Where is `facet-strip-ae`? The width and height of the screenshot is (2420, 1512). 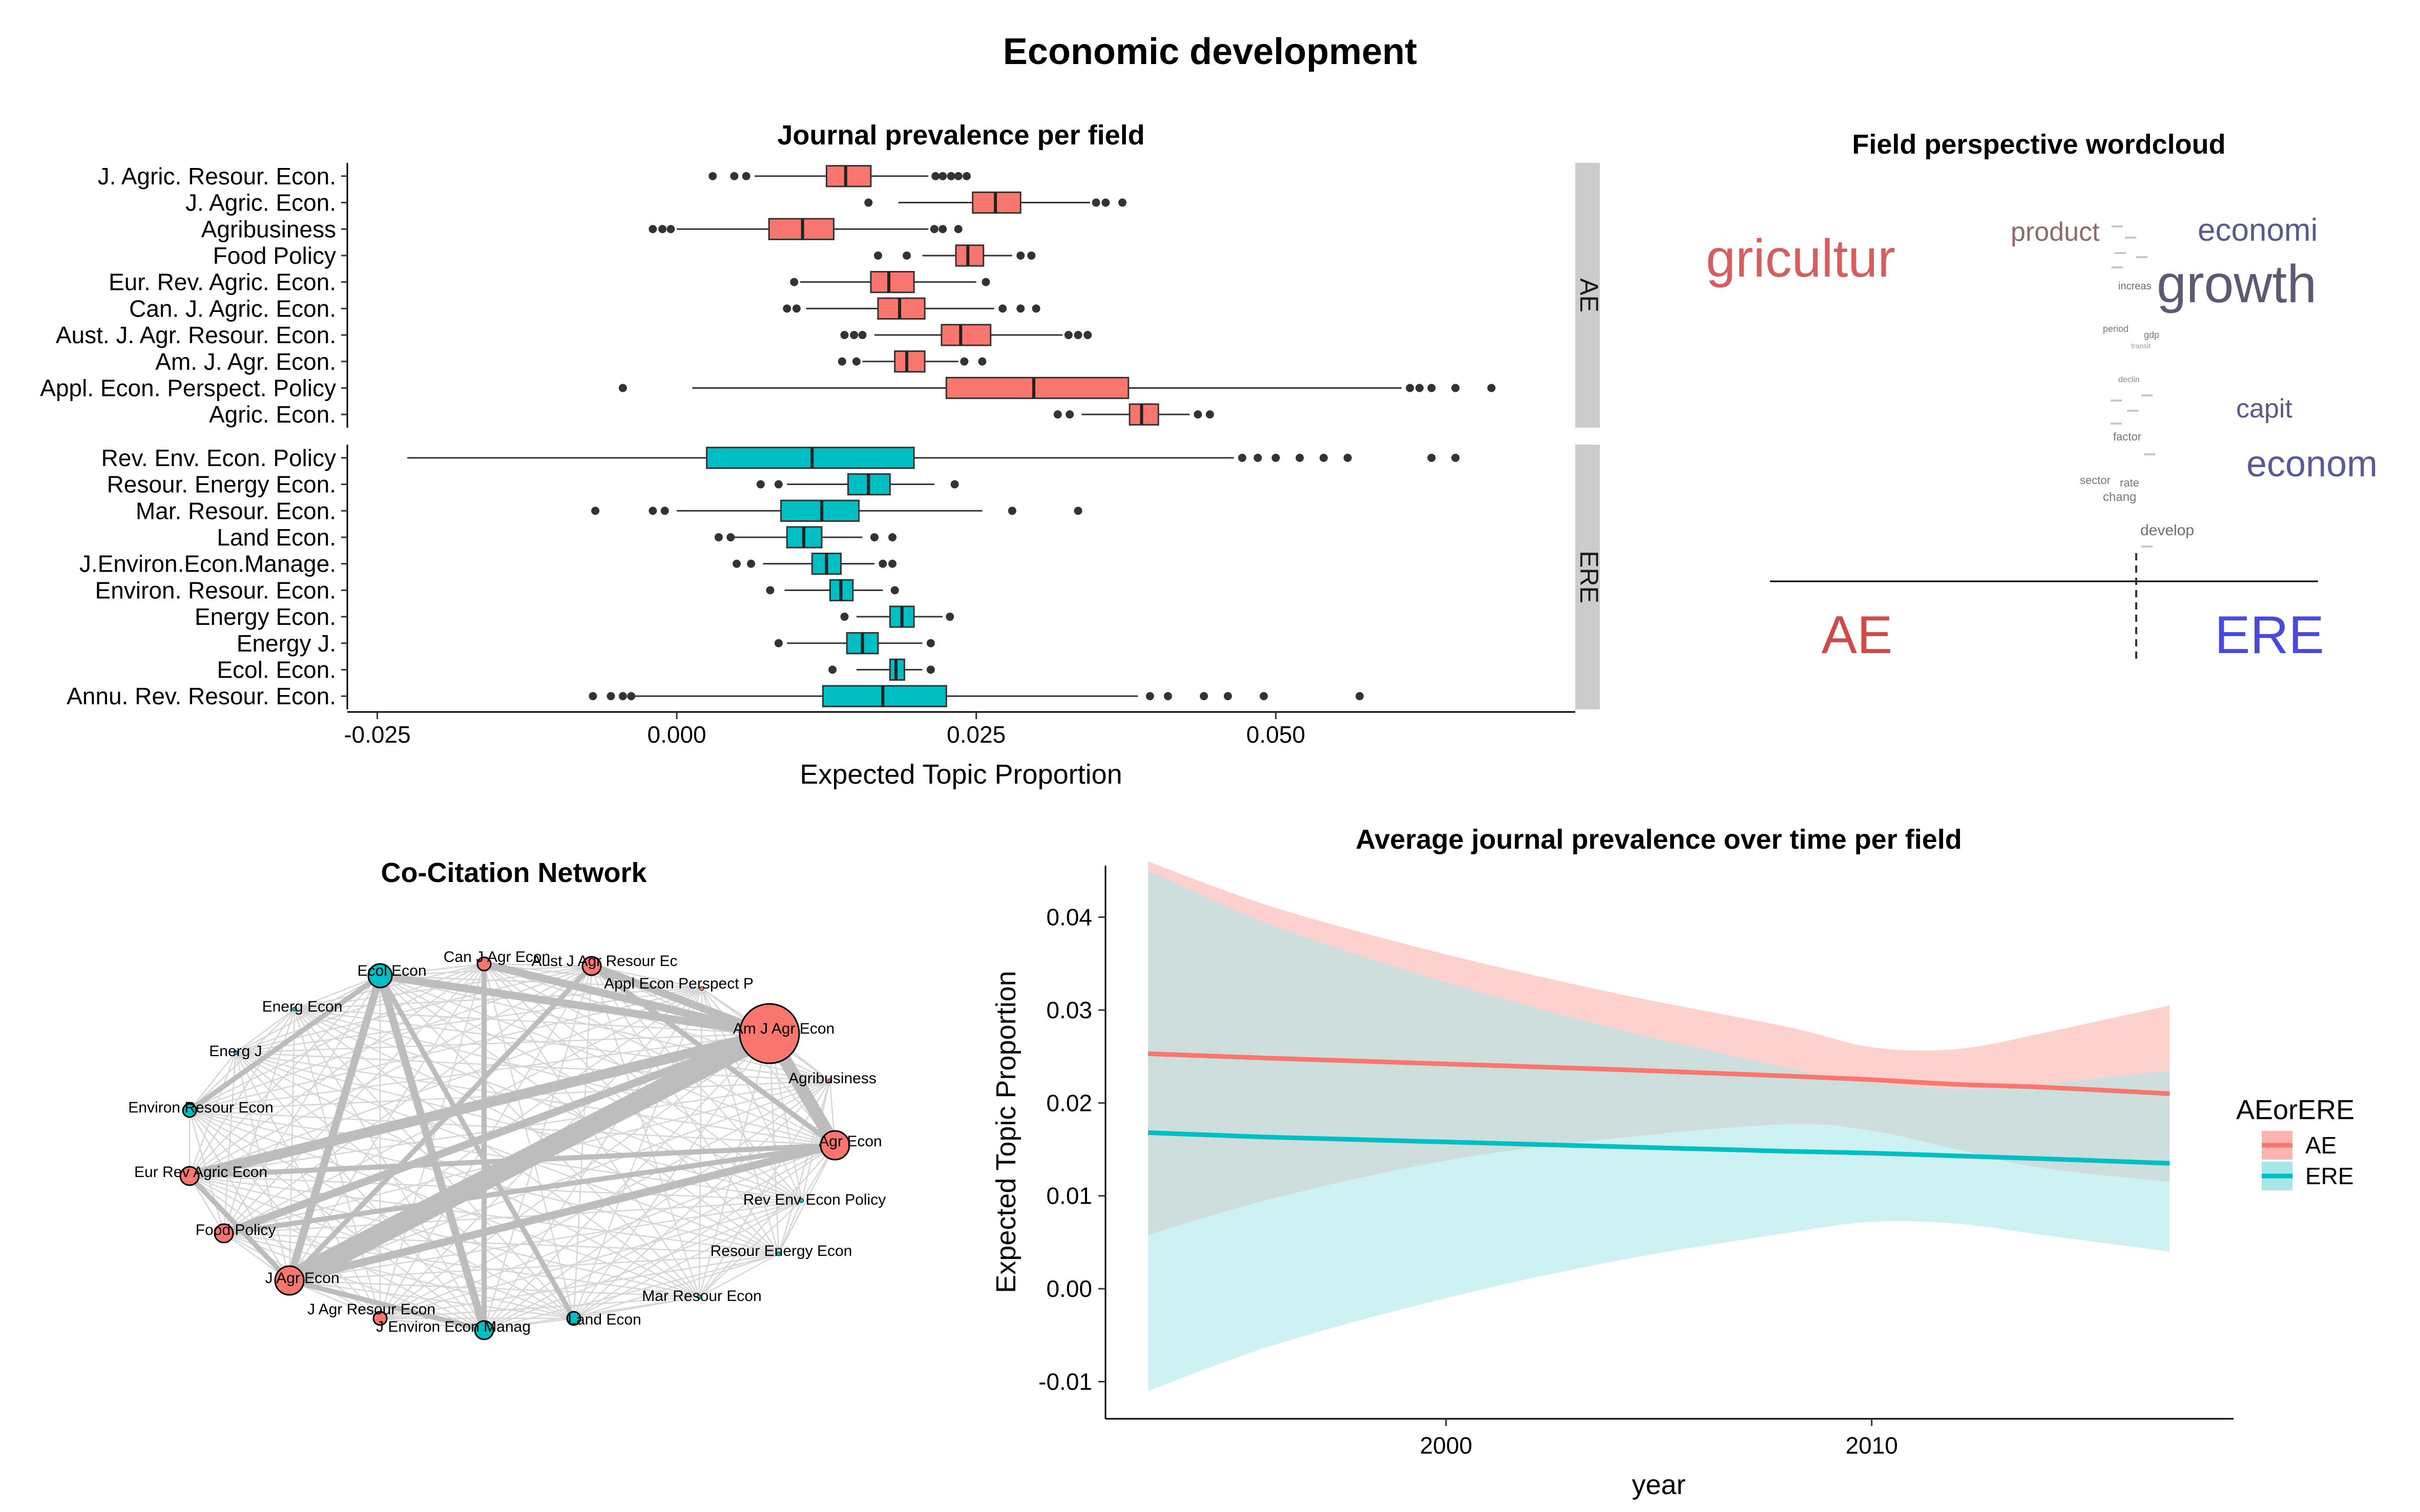
facet-strip-ae is located at coordinates (1587, 295).